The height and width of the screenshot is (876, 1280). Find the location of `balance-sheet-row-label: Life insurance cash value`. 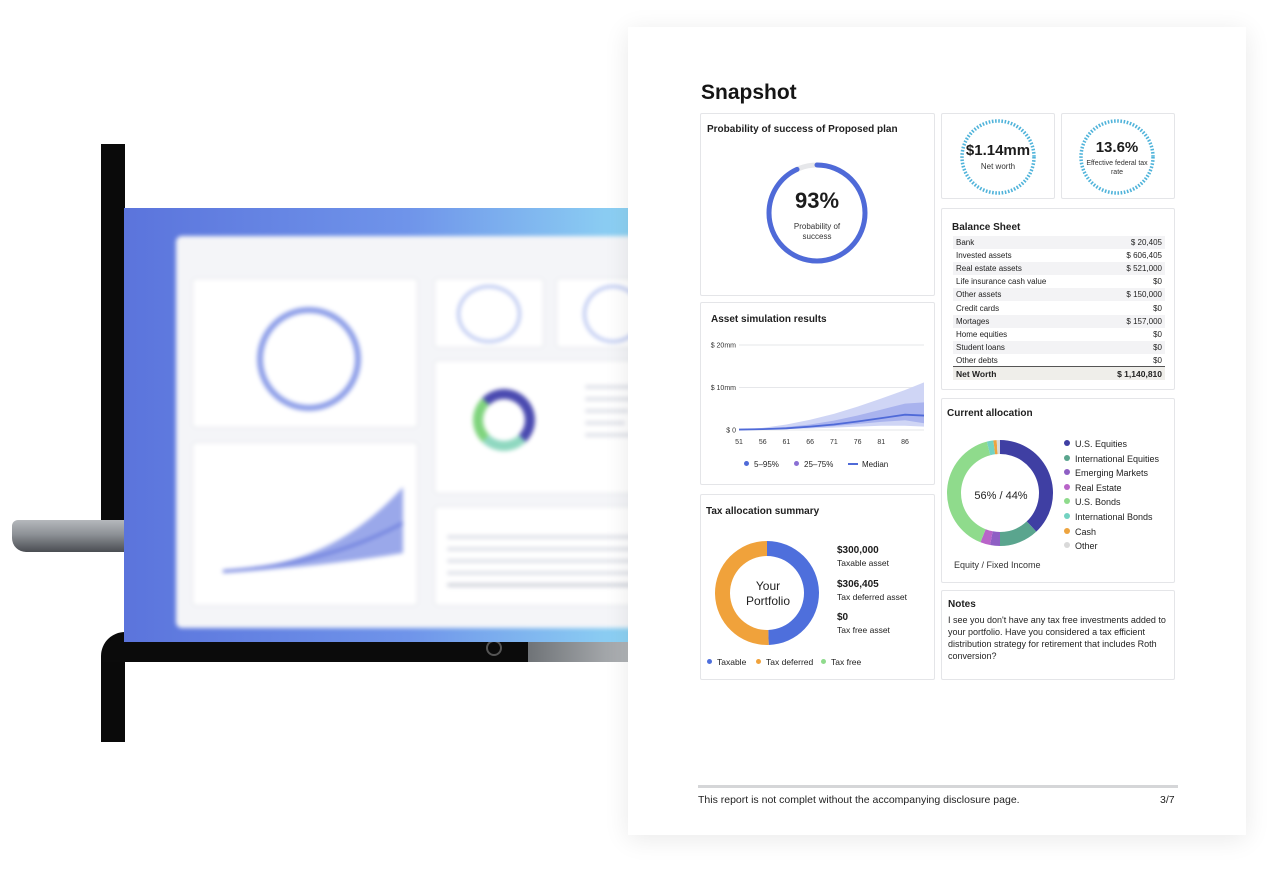

balance-sheet-row-label: Life insurance cash value is located at coordinates (1001, 282).